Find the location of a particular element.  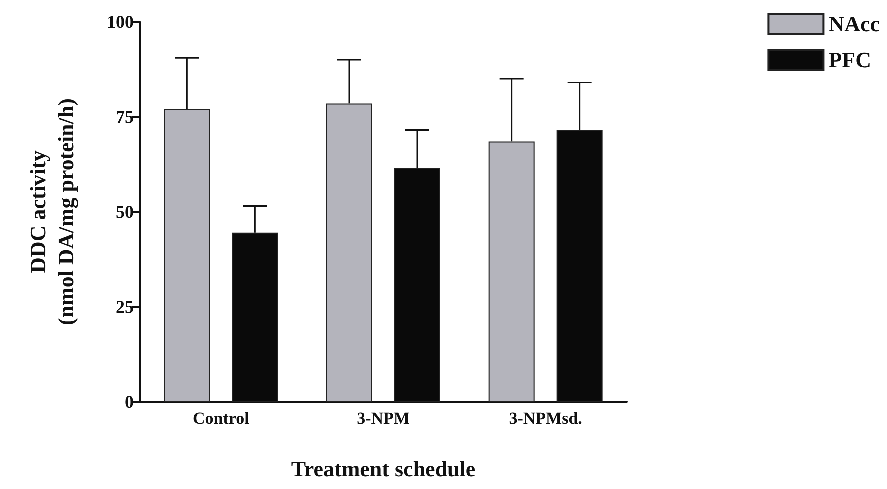

legend-label: NAcc is located at coordinates (854, 24).